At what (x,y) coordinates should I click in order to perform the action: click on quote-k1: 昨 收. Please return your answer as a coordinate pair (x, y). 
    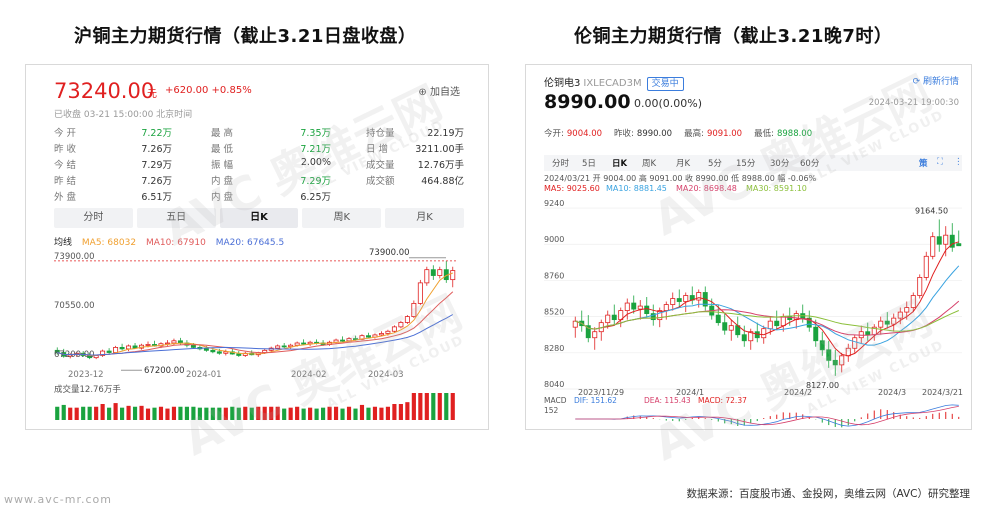
    Looking at the image, I should click on (65, 149).